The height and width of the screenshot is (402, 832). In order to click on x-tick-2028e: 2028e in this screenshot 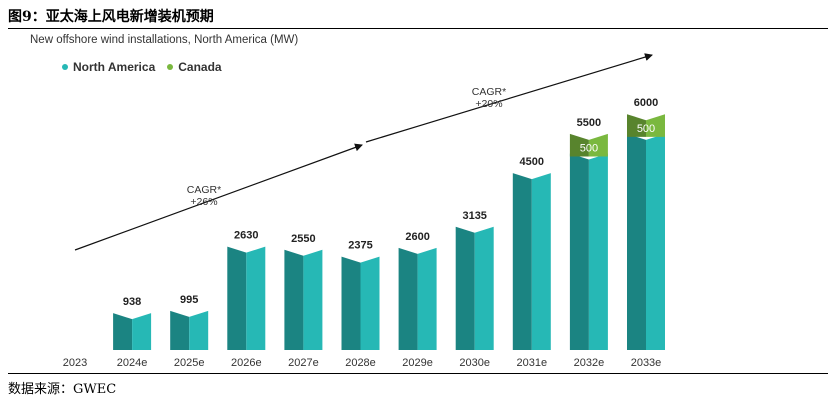, I will do `click(360, 363)`.